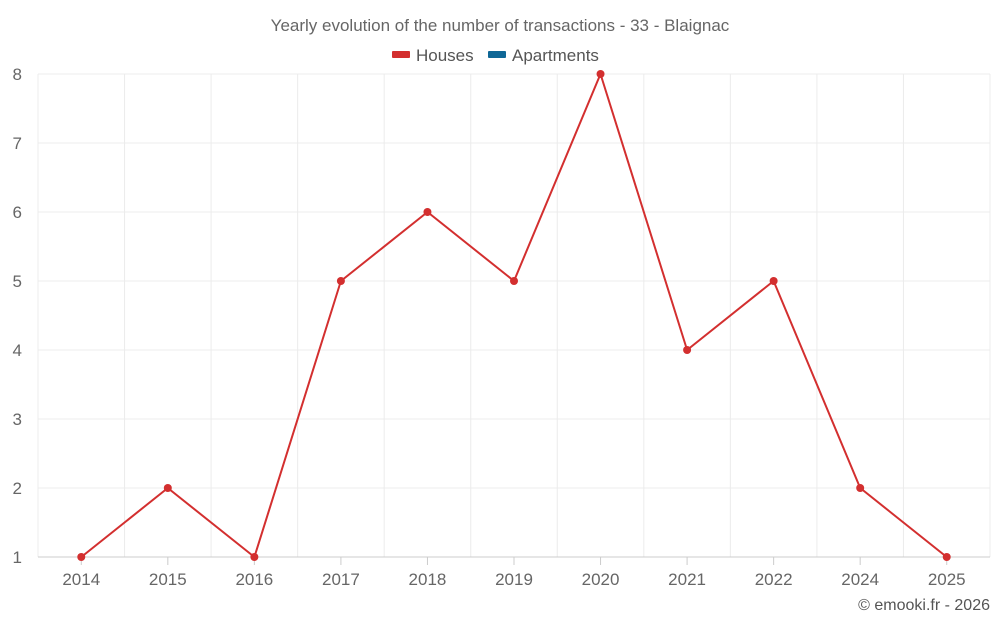 Image resolution: width=1000 pixels, height=625 pixels. What do you see at coordinates (773, 281) in the screenshot?
I see `data-point-houses-2022` at bounding box center [773, 281].